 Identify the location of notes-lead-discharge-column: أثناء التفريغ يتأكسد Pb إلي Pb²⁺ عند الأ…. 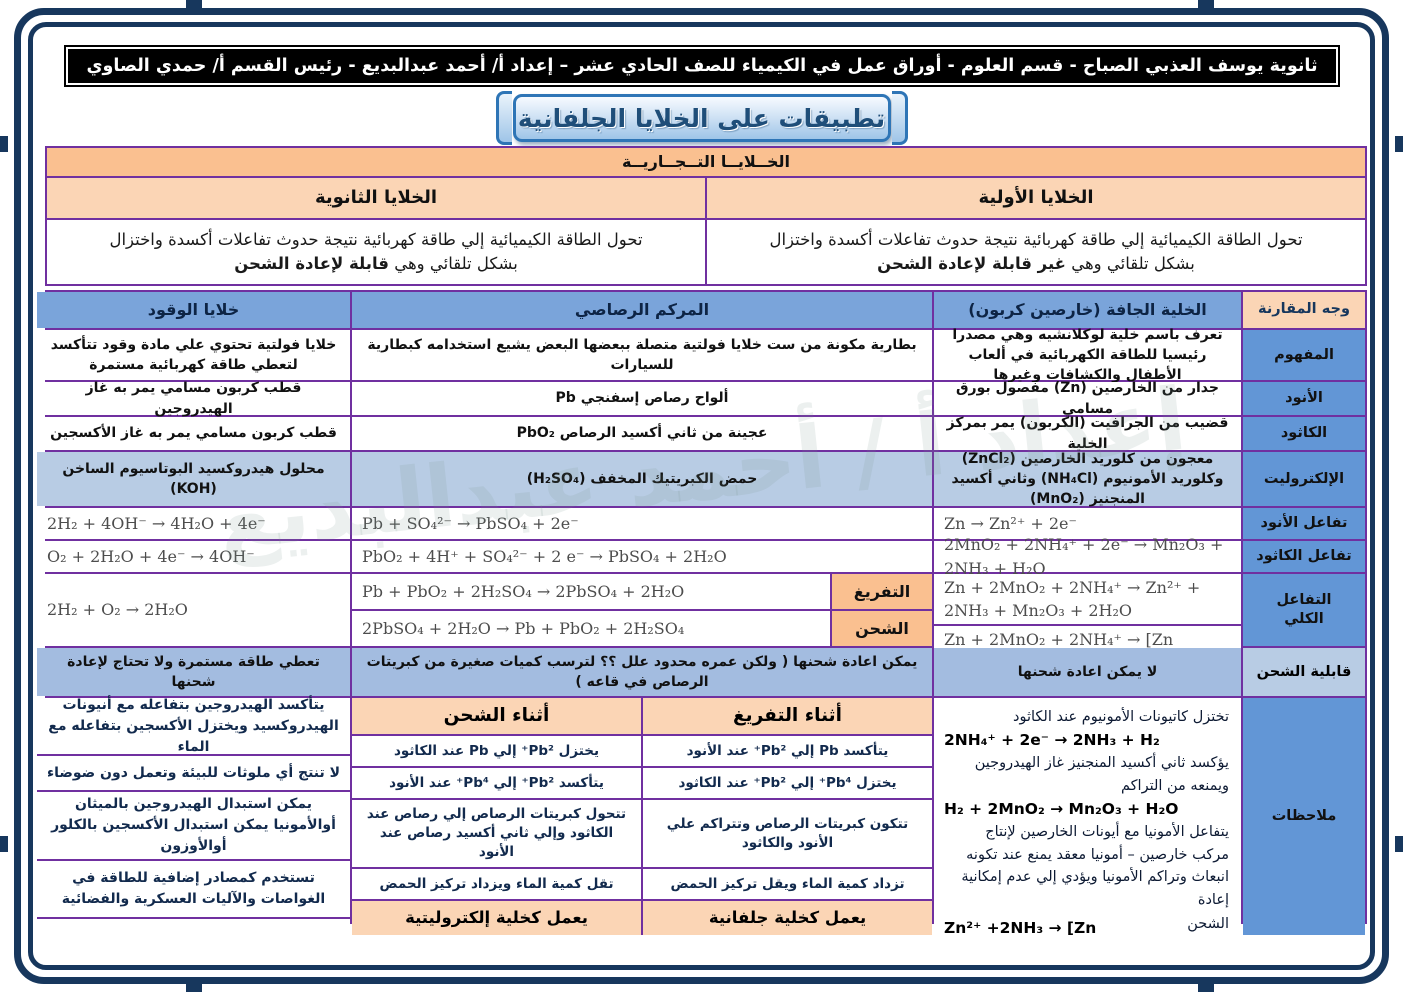
(787, 816).